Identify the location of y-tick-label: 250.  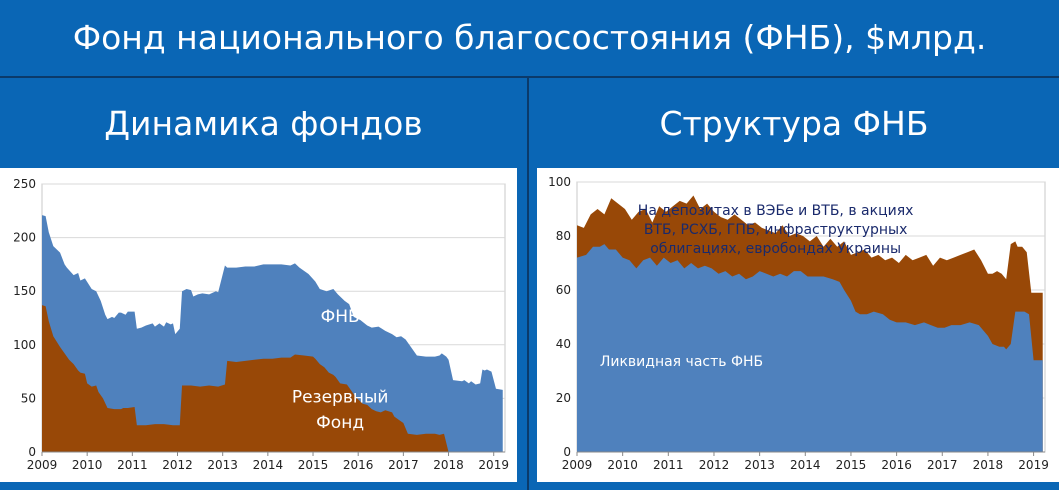
(24, 184).